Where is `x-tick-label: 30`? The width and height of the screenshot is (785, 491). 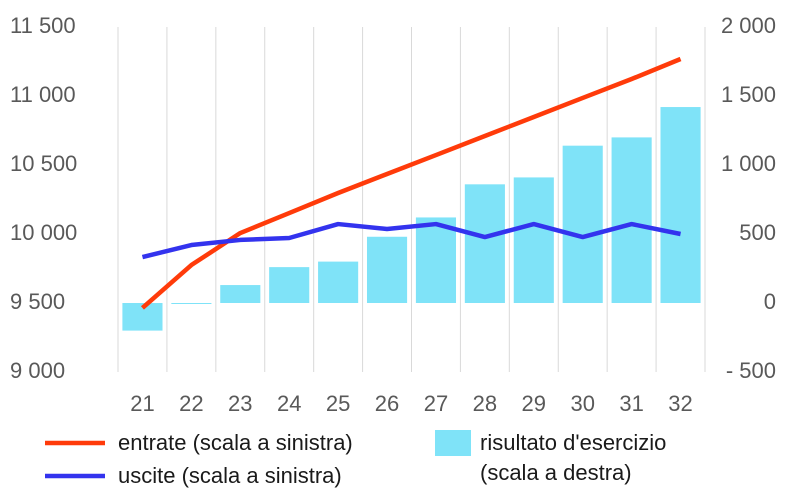
x-tick-label: 30 is located at coordinates (582, 403).